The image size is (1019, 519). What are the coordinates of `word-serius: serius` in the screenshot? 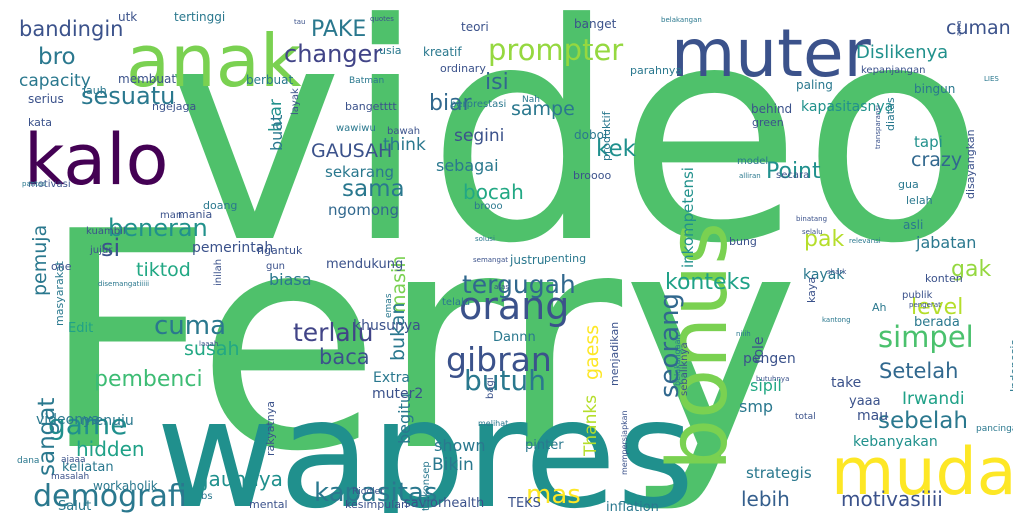 It's located at (46, 99).